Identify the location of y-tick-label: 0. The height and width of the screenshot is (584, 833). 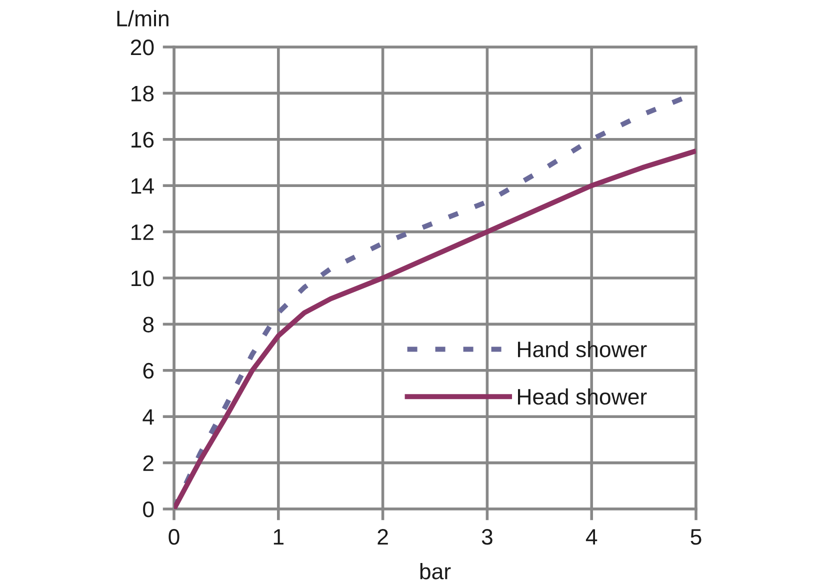
(148, 510).